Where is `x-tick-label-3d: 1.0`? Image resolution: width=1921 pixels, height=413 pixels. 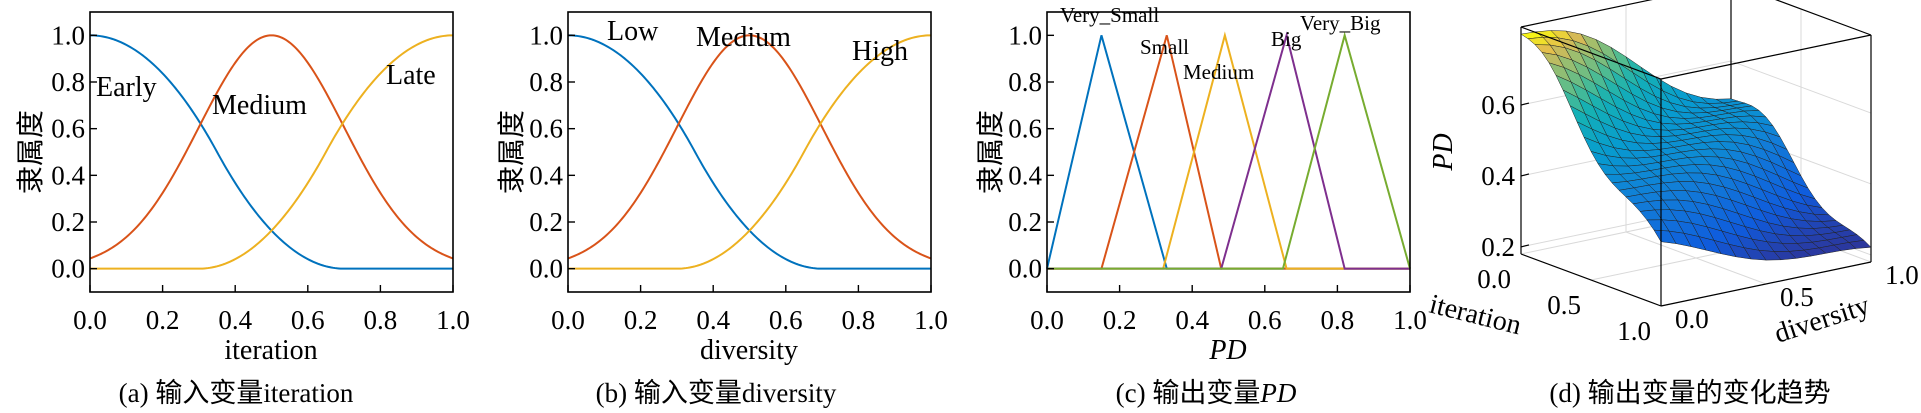 x-tick-label-3d: 1.0 is located at coordinates (1634, 331).